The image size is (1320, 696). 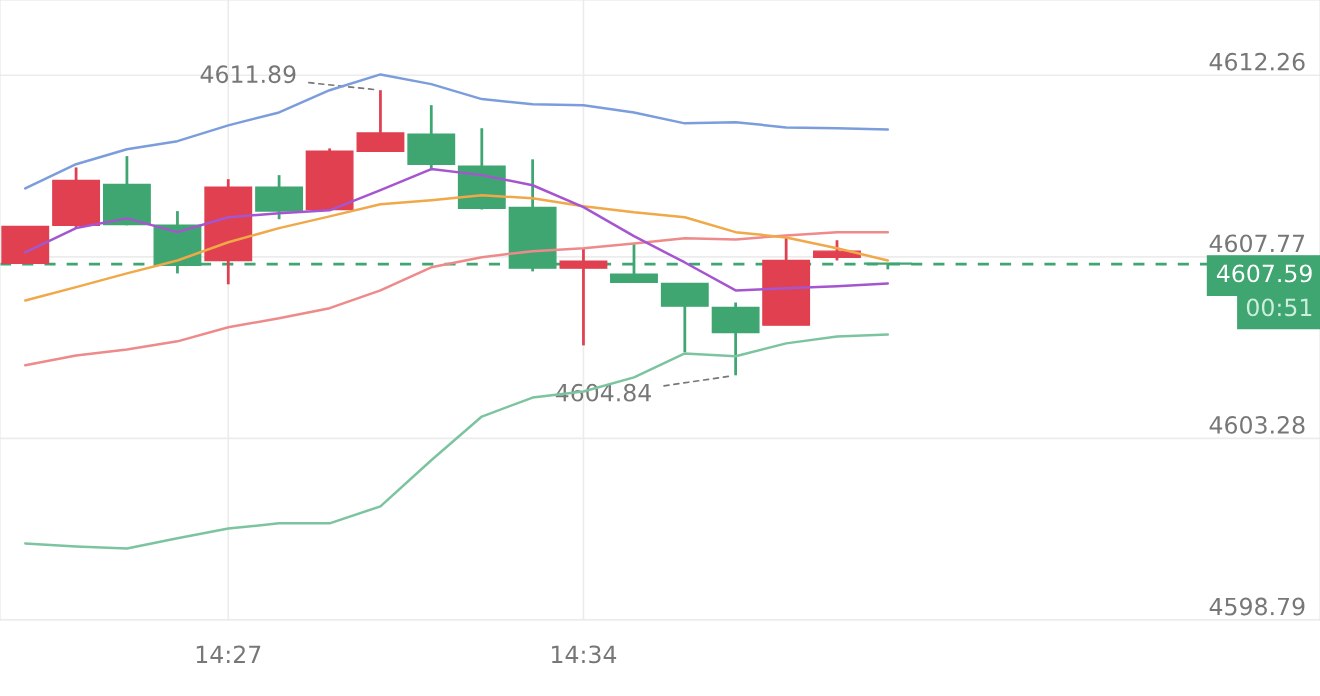 What do you see at coordinates (1257, 606) in the screenshot?
I see `y-tick-label: 4598.79` at bounding box center [1257, 606].